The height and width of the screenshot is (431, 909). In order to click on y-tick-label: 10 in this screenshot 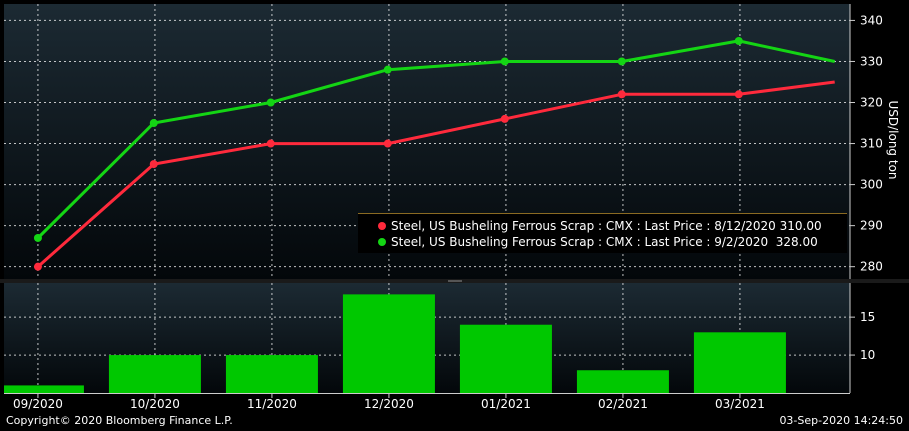, I will do `click(867, 355)`.